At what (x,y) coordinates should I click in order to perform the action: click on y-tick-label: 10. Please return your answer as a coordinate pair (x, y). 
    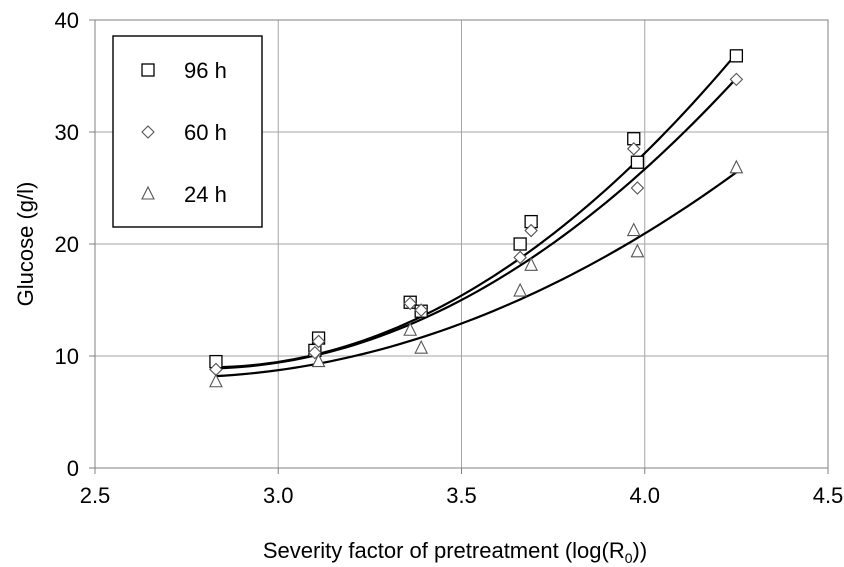
    Looking at the image, I should click on (67, 356).